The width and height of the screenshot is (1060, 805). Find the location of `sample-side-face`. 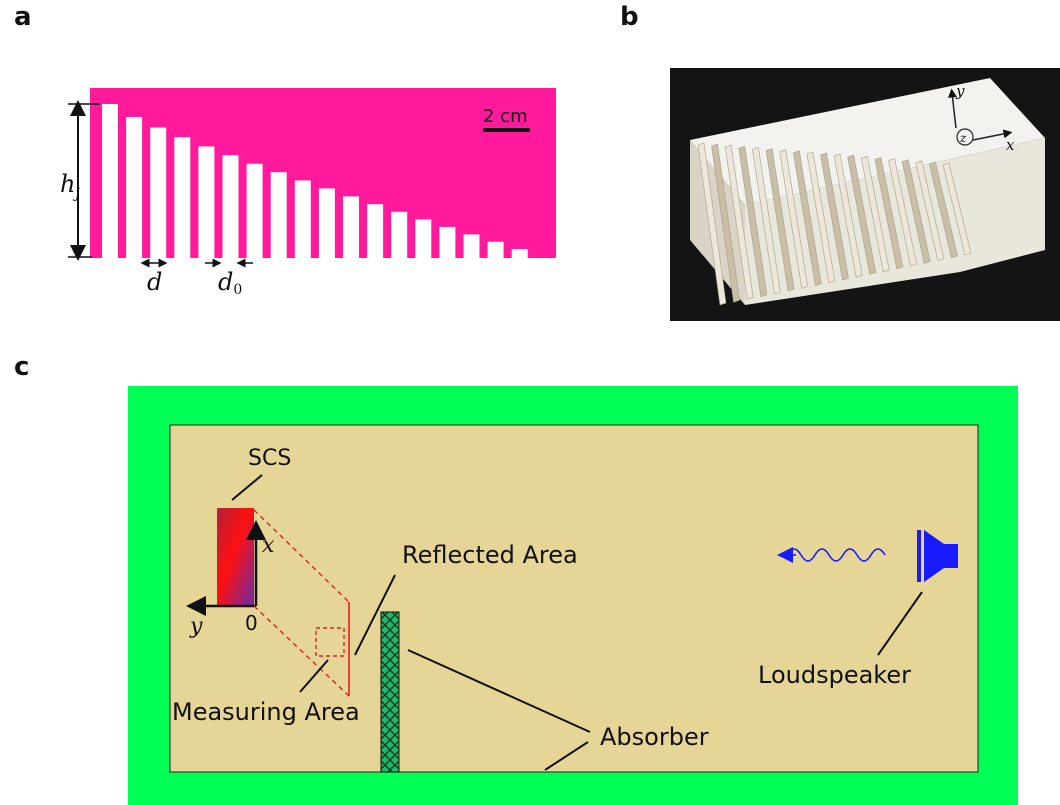

sample-side-face is located at coordinates (895, 221).